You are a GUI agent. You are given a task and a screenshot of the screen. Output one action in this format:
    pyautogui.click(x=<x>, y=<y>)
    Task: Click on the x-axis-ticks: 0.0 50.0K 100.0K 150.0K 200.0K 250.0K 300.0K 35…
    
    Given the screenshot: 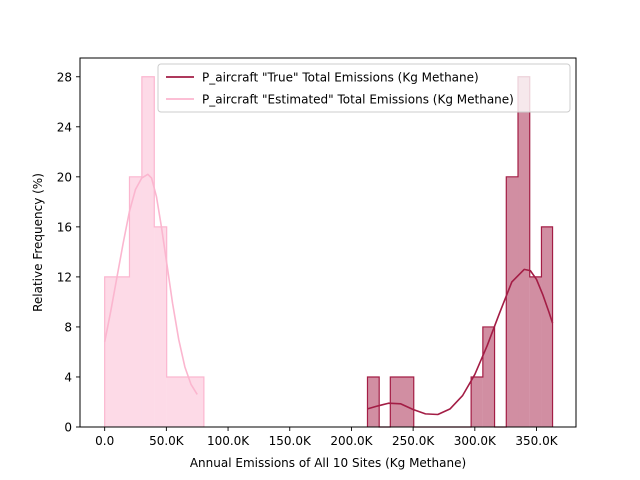 What is the action you would take?
    pyautogui.click(x=327, y=437)
    